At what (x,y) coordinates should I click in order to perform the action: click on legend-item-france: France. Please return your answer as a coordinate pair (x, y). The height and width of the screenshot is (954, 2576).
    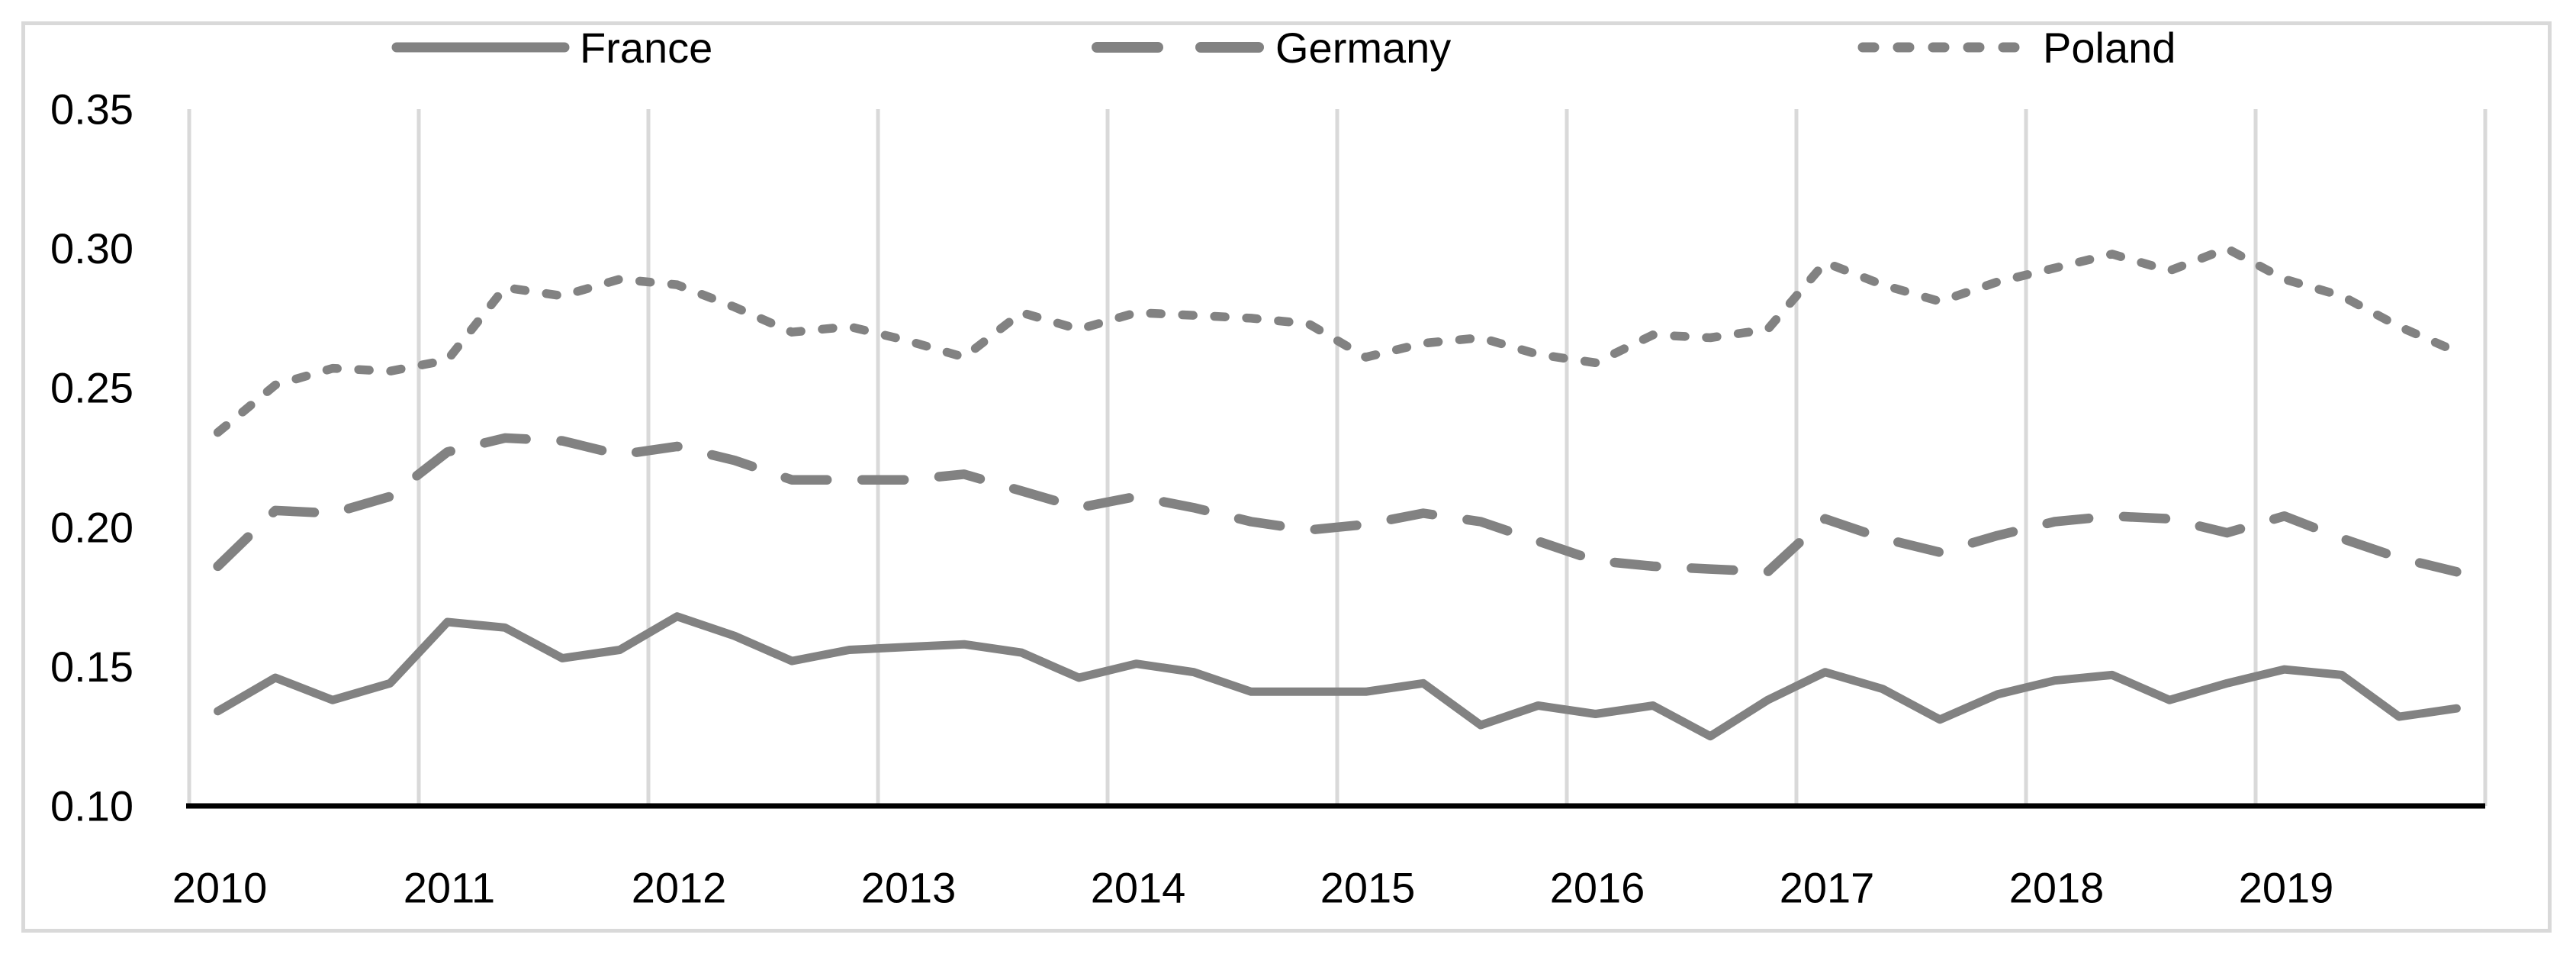
    Looking at the image, I should click on (551, 47).